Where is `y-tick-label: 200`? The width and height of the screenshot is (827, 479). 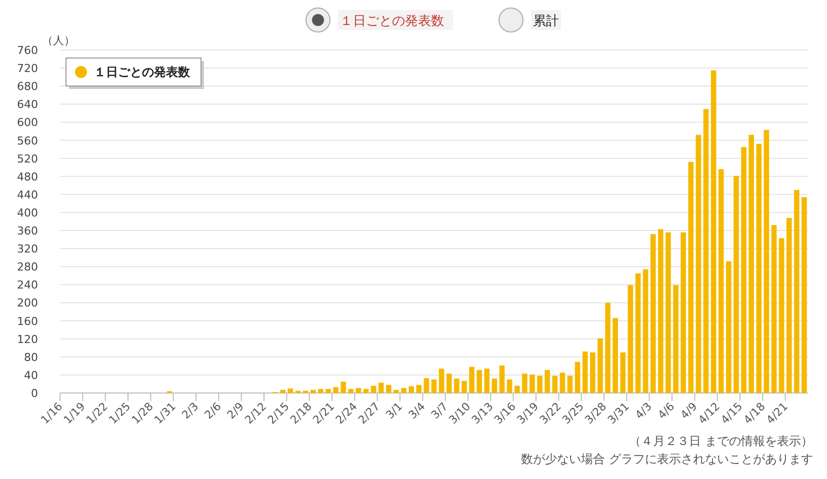
y-tick-label: 200 is located at coordinates (27, 303).